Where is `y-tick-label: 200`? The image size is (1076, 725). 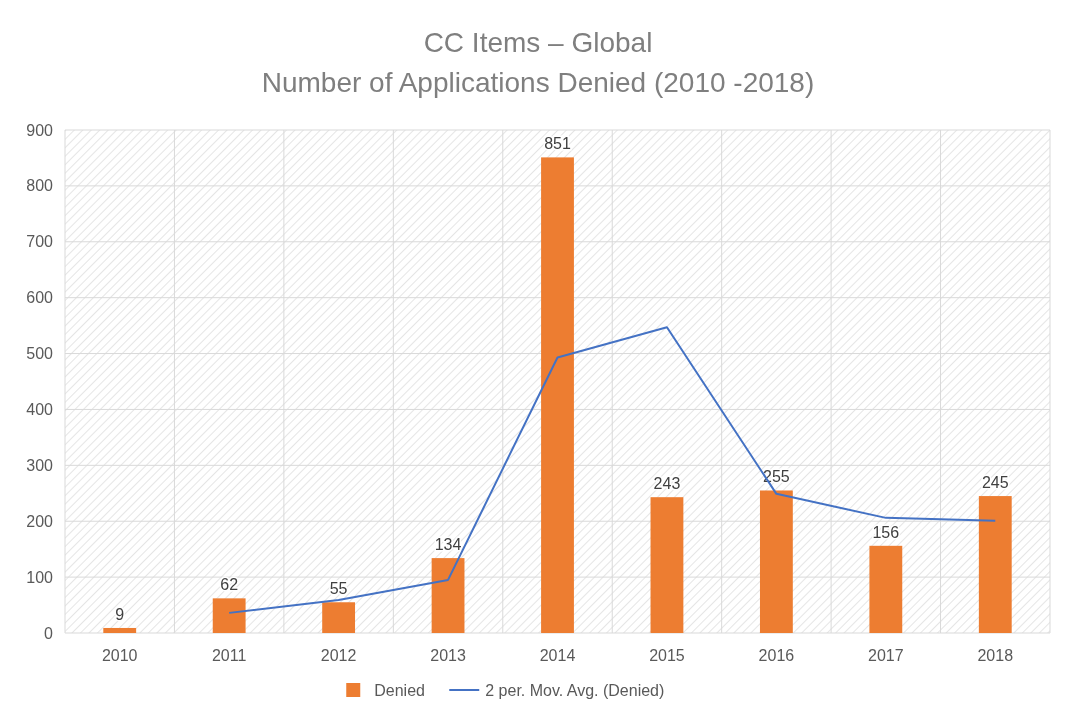
y-tick-label: 200 is located at coordinates (40, 521).